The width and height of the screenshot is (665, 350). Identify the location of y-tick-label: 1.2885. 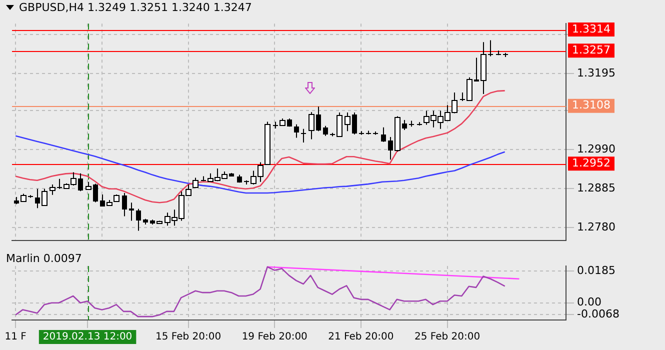
(596, 187).